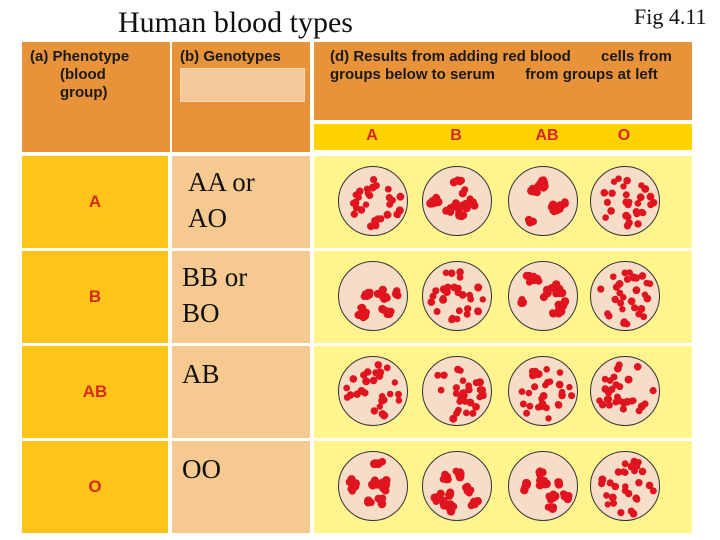 The image size is (720, 540). Describe the element at coordinates (241, 297) in the screenshot. I see `genotype-cell-b: BB or BO` at that location.